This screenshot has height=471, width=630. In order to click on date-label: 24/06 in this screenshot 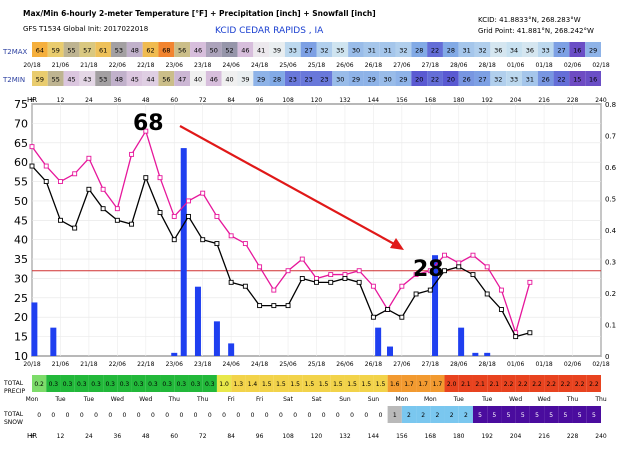, I will do `click(231, 65)`.